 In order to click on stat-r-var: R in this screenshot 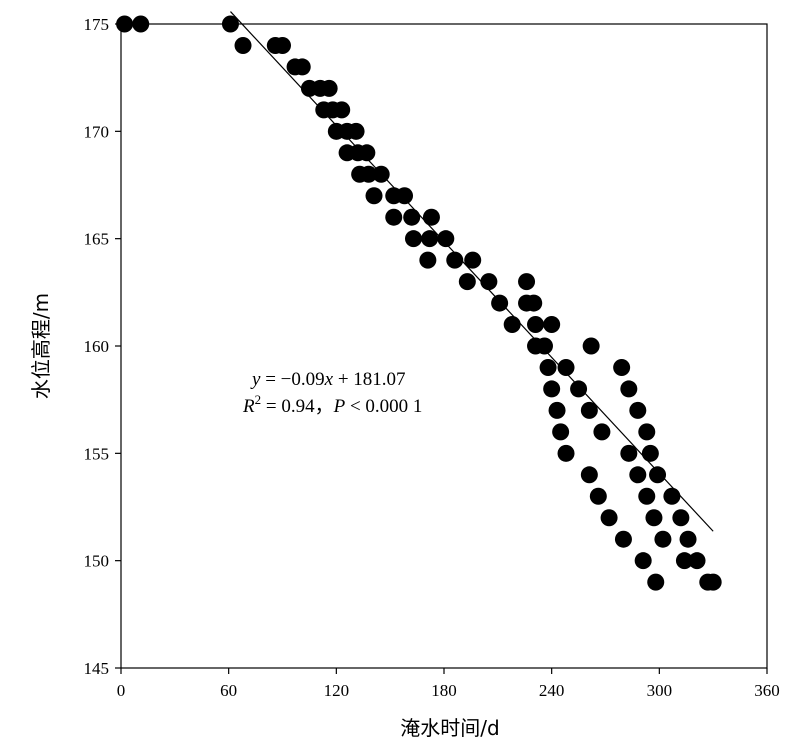, I will do `click(248, 406)`.